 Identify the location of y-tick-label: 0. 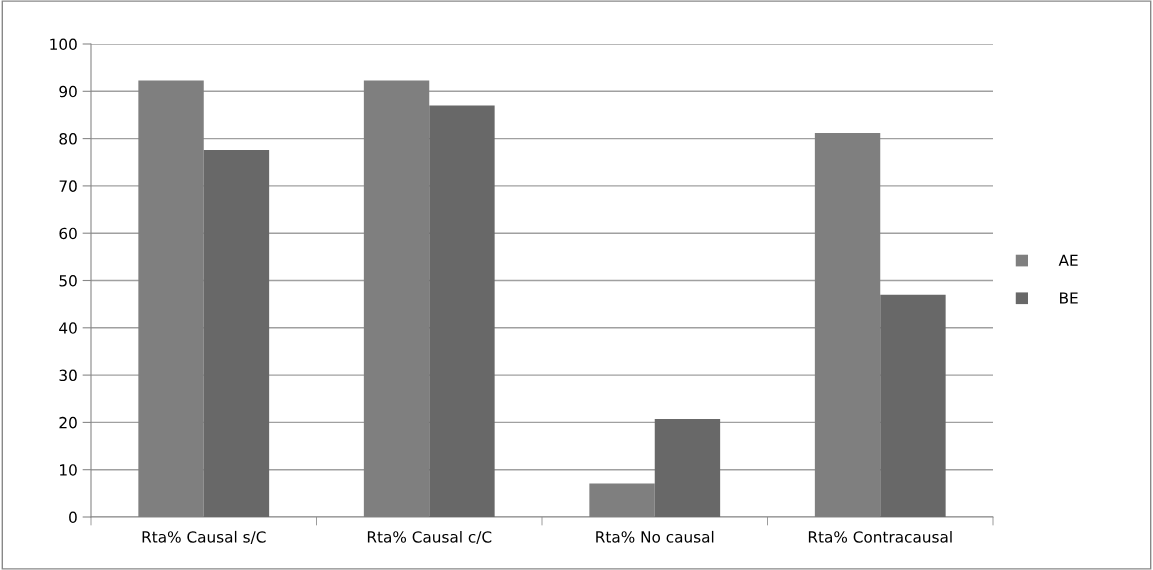
(73, 517).